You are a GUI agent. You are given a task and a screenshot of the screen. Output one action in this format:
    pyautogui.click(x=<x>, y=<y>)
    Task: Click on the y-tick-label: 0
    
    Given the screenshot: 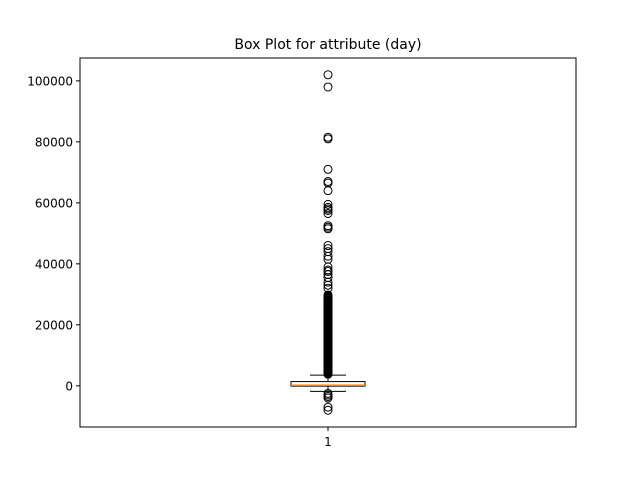 What is the action you would take?
    pyautogui.click(x=69, y=386)
    